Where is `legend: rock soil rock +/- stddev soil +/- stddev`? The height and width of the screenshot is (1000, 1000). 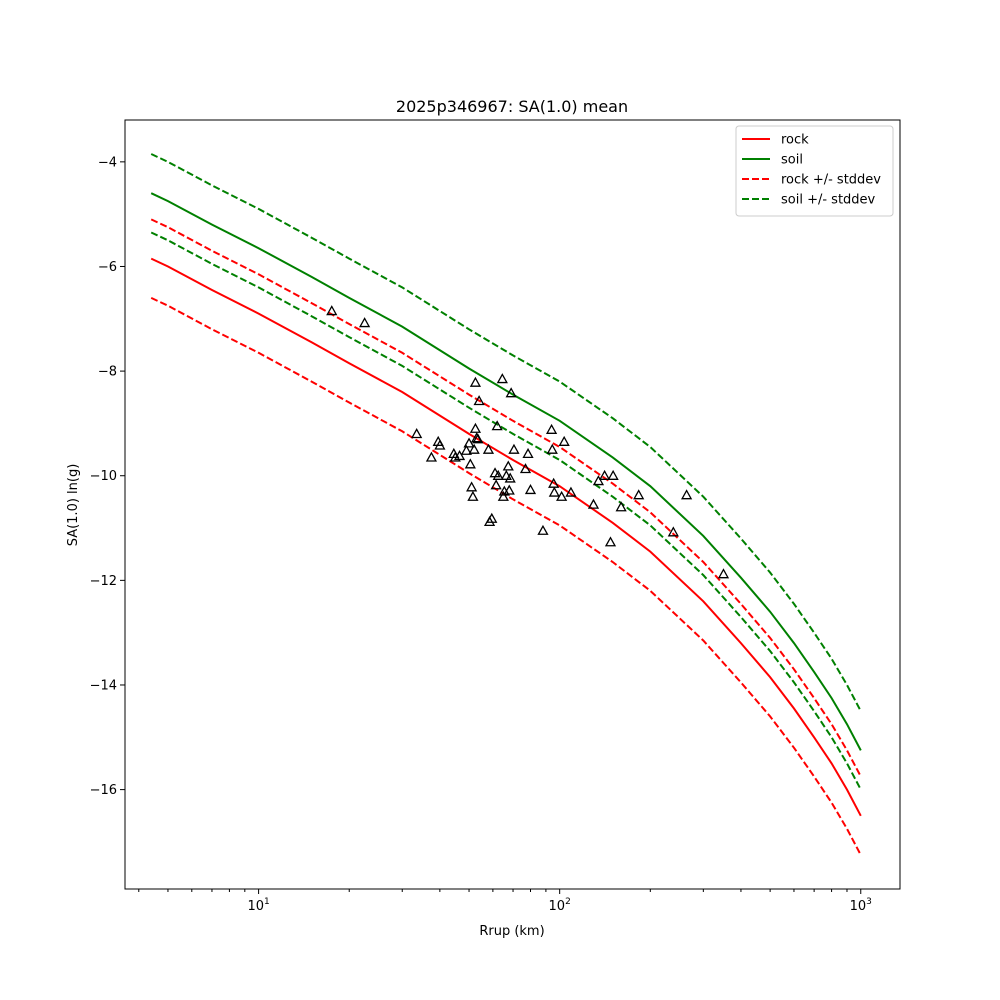 legend: rock soil rock +/- stddev soil +/- stddev is located at coordinates (814, 171).